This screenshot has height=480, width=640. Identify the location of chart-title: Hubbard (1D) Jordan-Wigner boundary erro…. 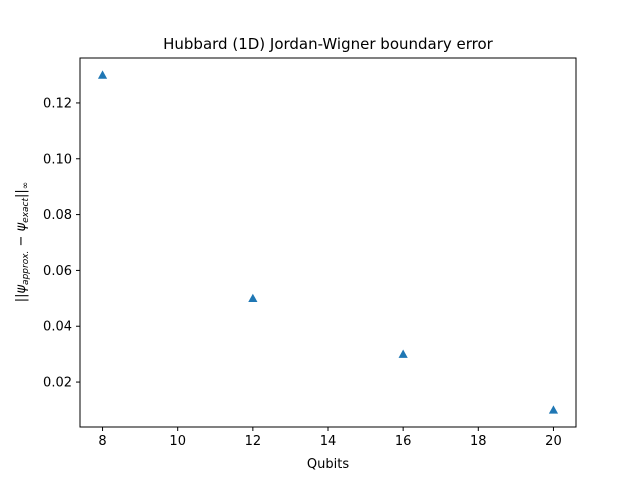
(328, 44).